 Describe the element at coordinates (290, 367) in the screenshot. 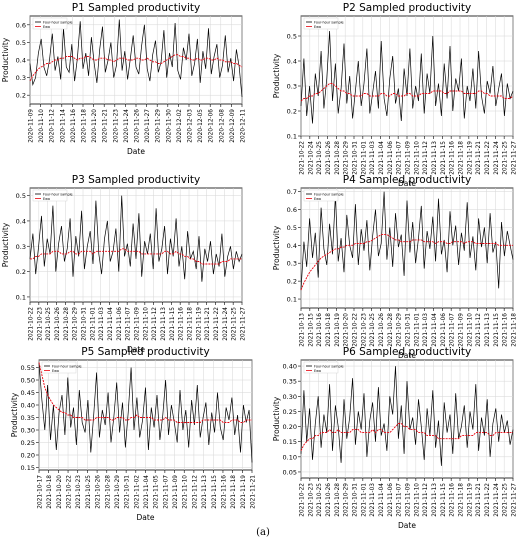

I see `y-tick-label: 0.40` at that location.